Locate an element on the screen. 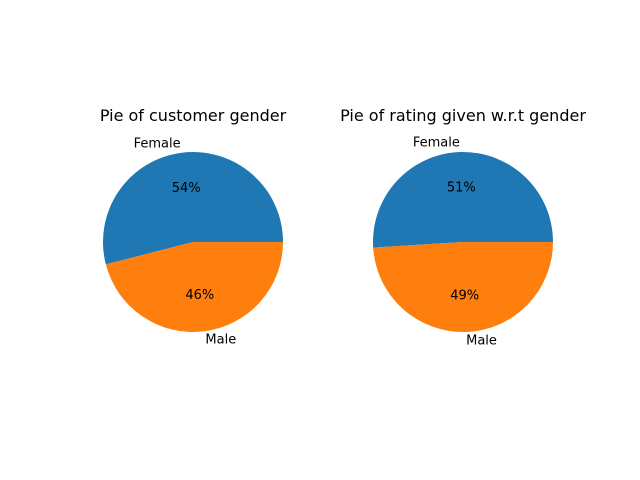 The image size is (640, 480). pie-slices: Female 51% Male 49% is located at coordinates (463, 242).